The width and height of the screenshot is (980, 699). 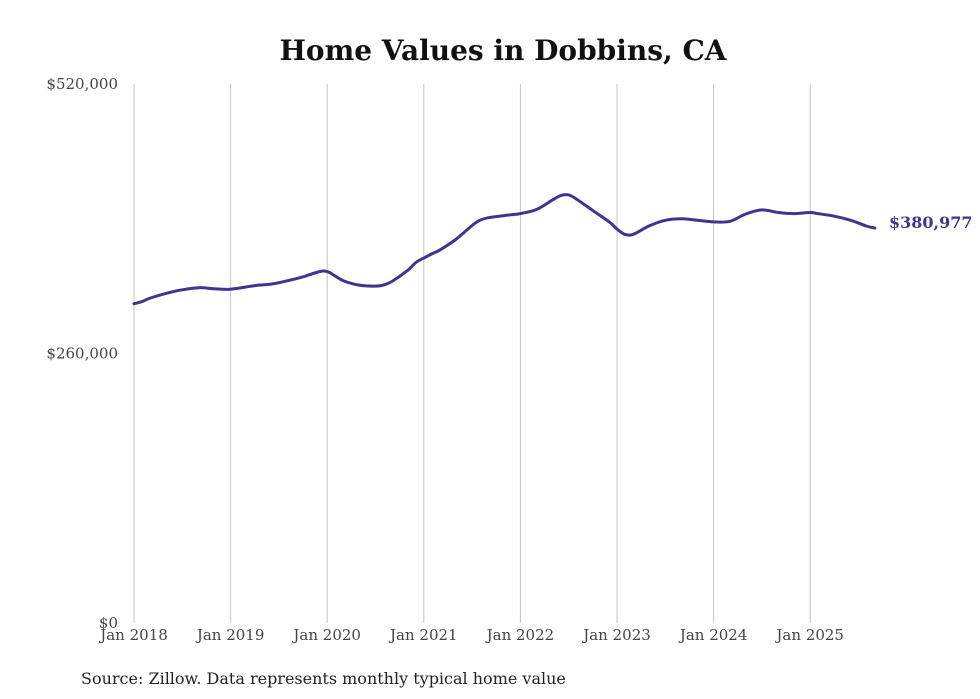 What do you see at coordinates (809, 635) in the screenshot?
I see `x-tick-label: Jan 2025` at bounding box center [809, 635].